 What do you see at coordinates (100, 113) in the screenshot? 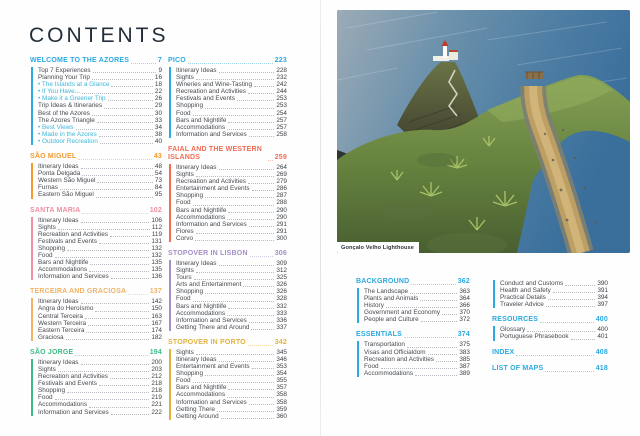
I see `toc-item: Best of the Azores 30` at bounding box center [100, 113].